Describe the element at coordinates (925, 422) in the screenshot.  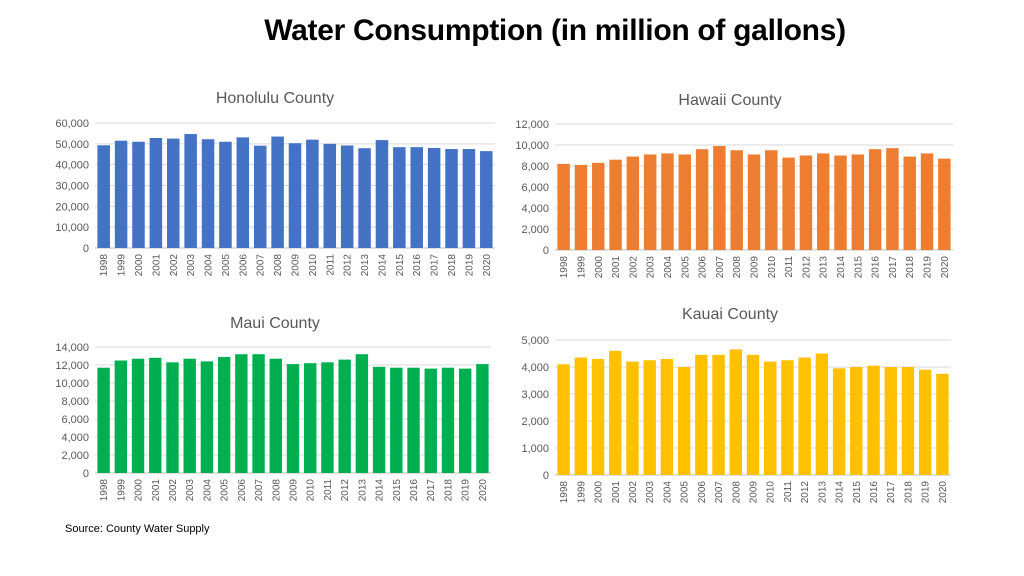
I see `bar-2019` at that location.